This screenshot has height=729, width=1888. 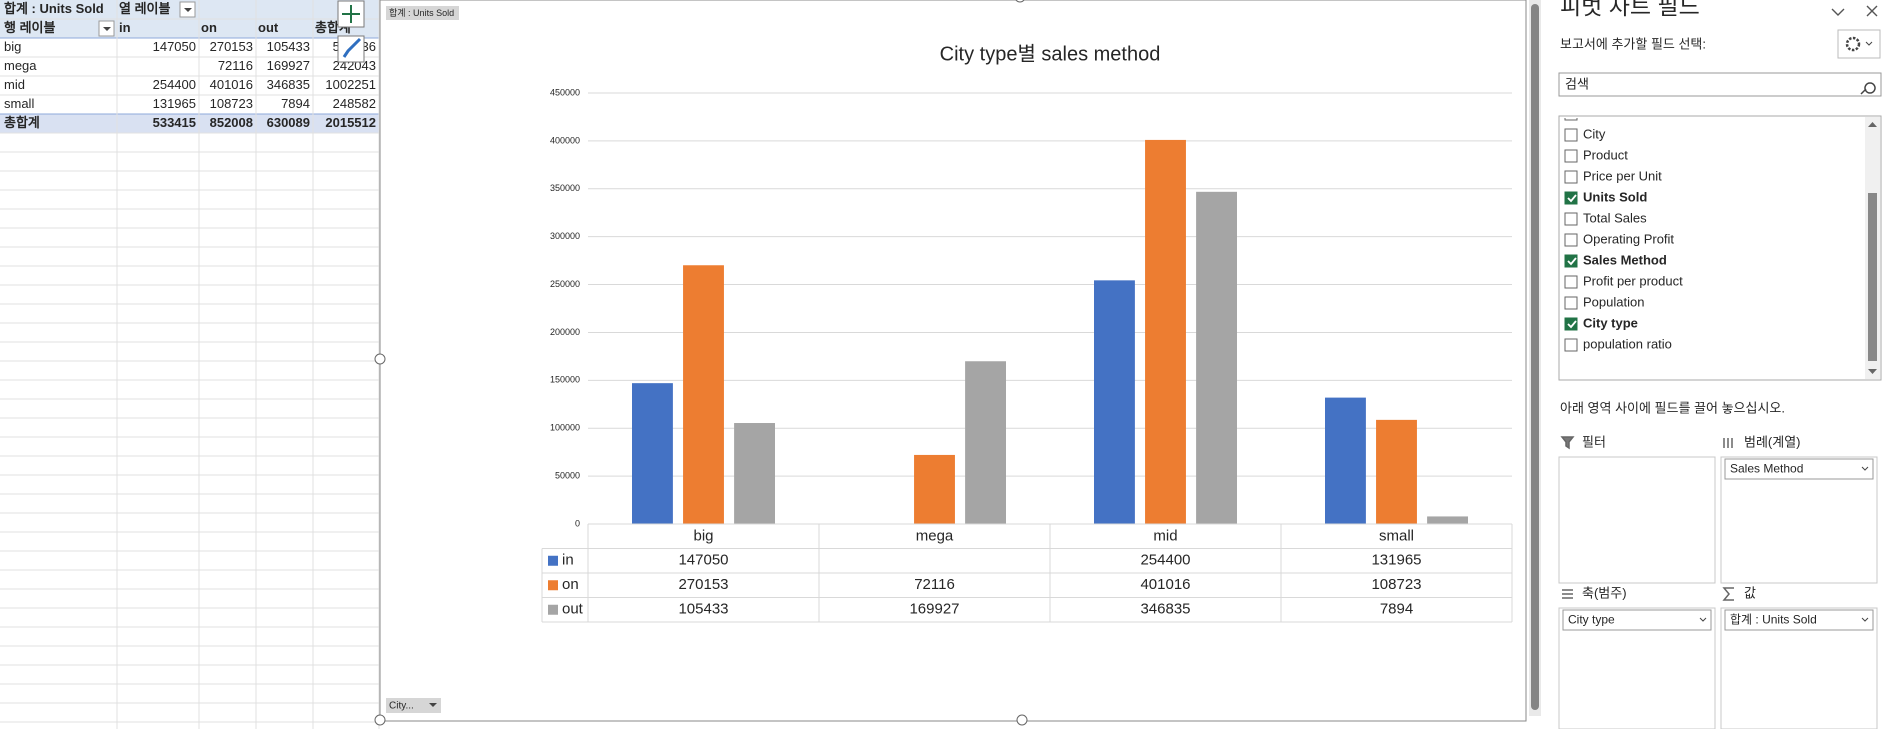 I want to click on table-value: 169927, so click(x=934, y=609).